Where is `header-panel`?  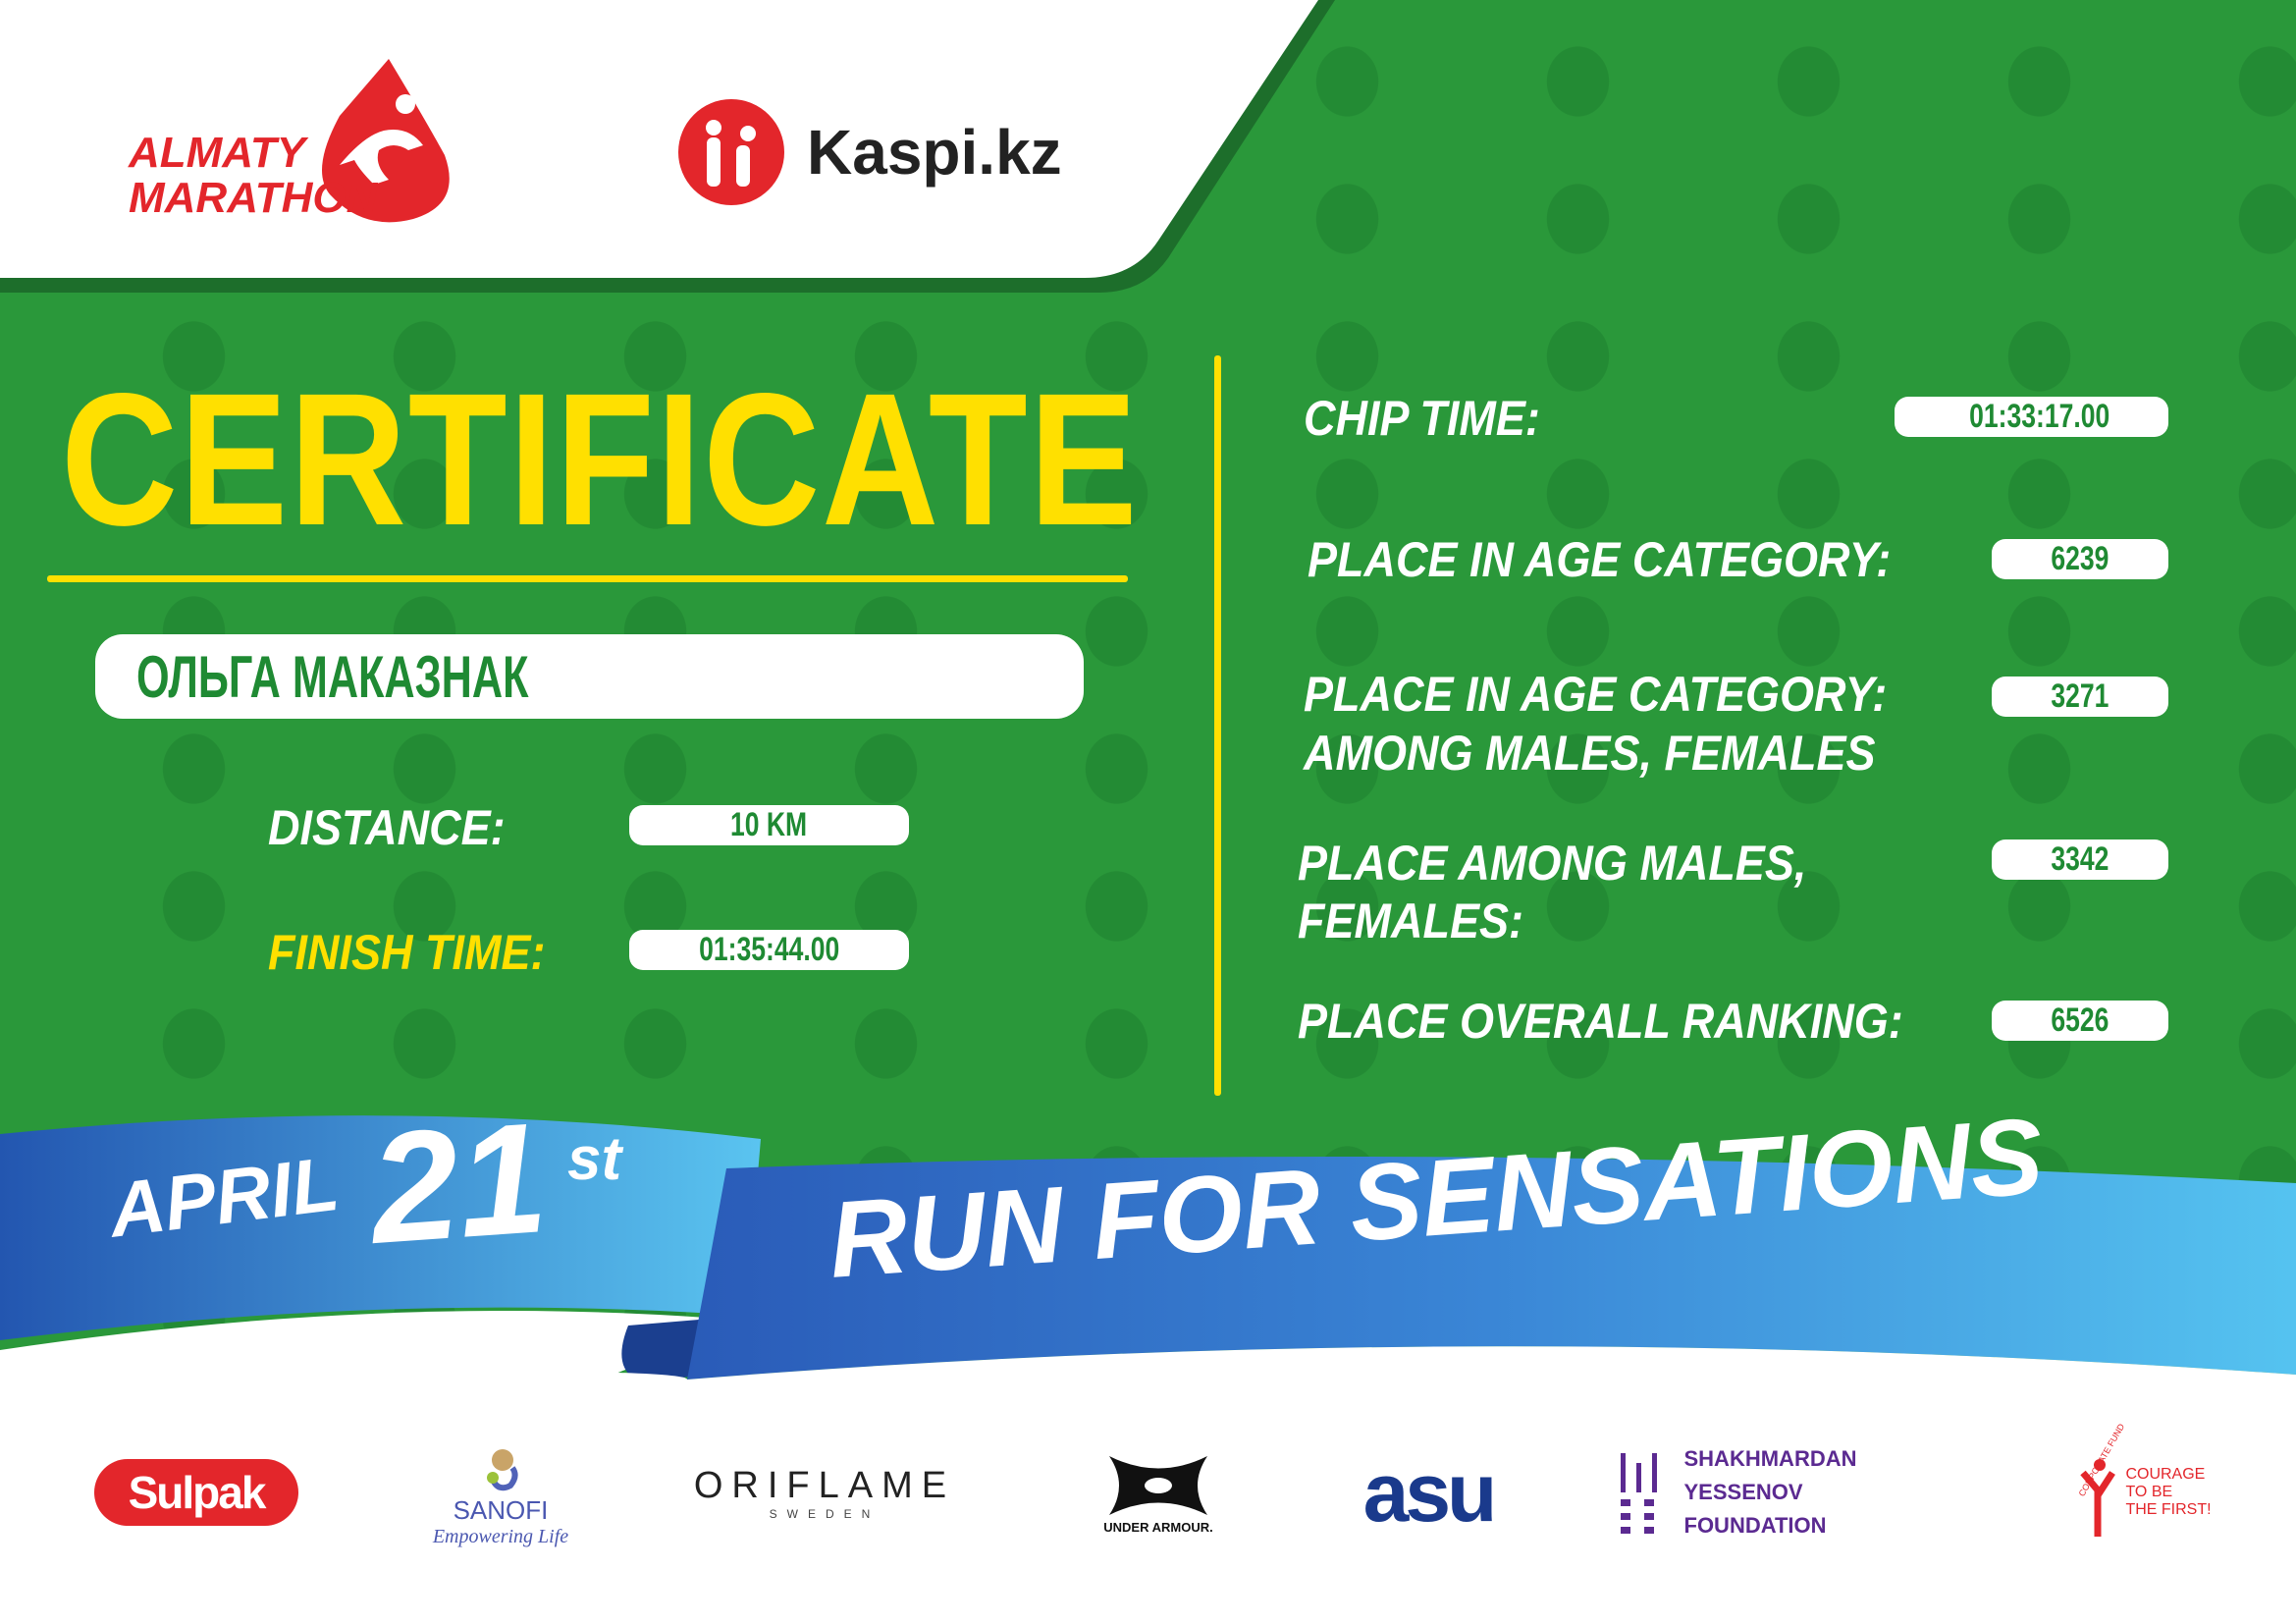 header-panel is located at coordinates (667, 146).